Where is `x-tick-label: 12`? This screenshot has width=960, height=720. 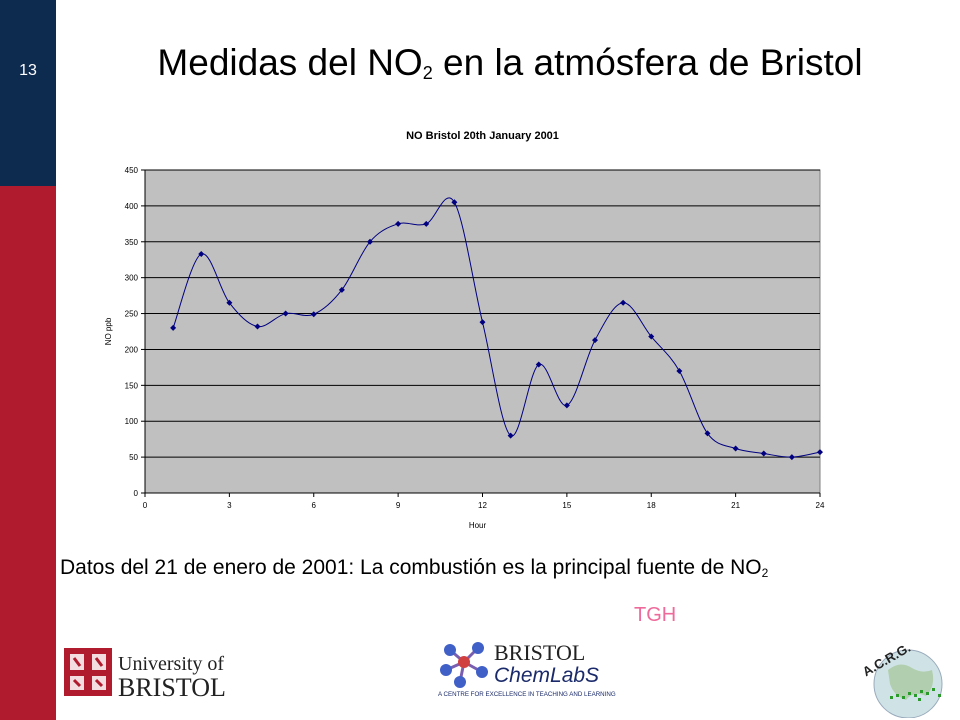
x-tick-label: 12 is located at coordinates (482, 505).